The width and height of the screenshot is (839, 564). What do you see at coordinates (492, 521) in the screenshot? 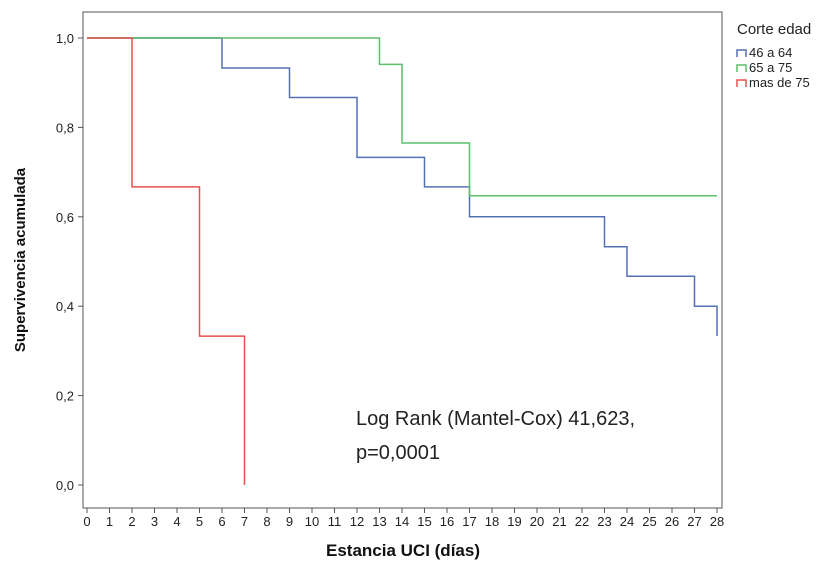
I see `x-tick-label: 18` at bounding box center [492, 521].